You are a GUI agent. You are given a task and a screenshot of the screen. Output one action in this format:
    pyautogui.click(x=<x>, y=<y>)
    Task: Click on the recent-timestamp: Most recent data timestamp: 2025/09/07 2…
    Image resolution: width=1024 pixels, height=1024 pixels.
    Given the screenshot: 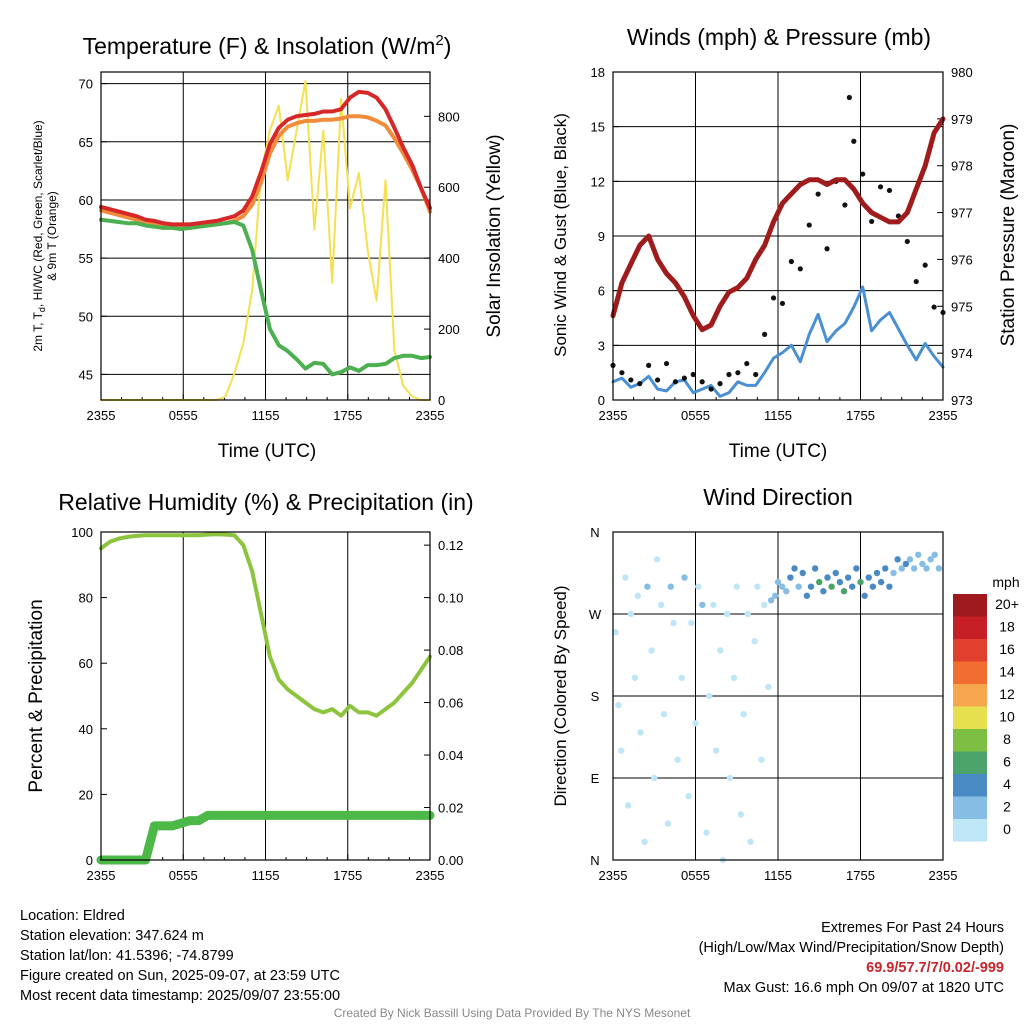 What is the action you would take?
    pyautogui.click(x=180, y=996)
    